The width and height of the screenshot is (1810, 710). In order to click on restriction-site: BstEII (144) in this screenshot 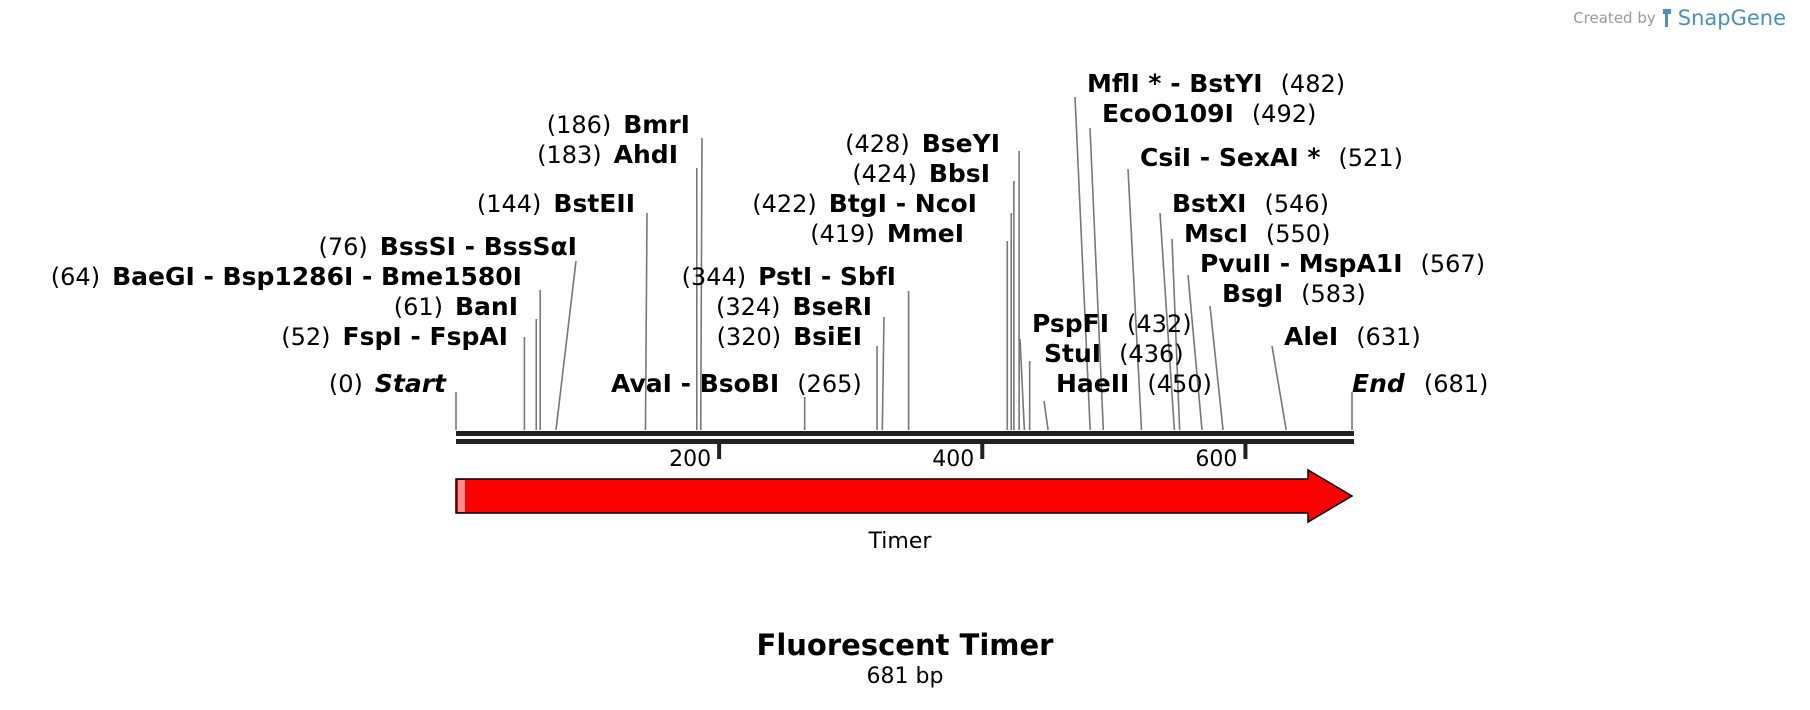, I will do `click(556, 203)`.